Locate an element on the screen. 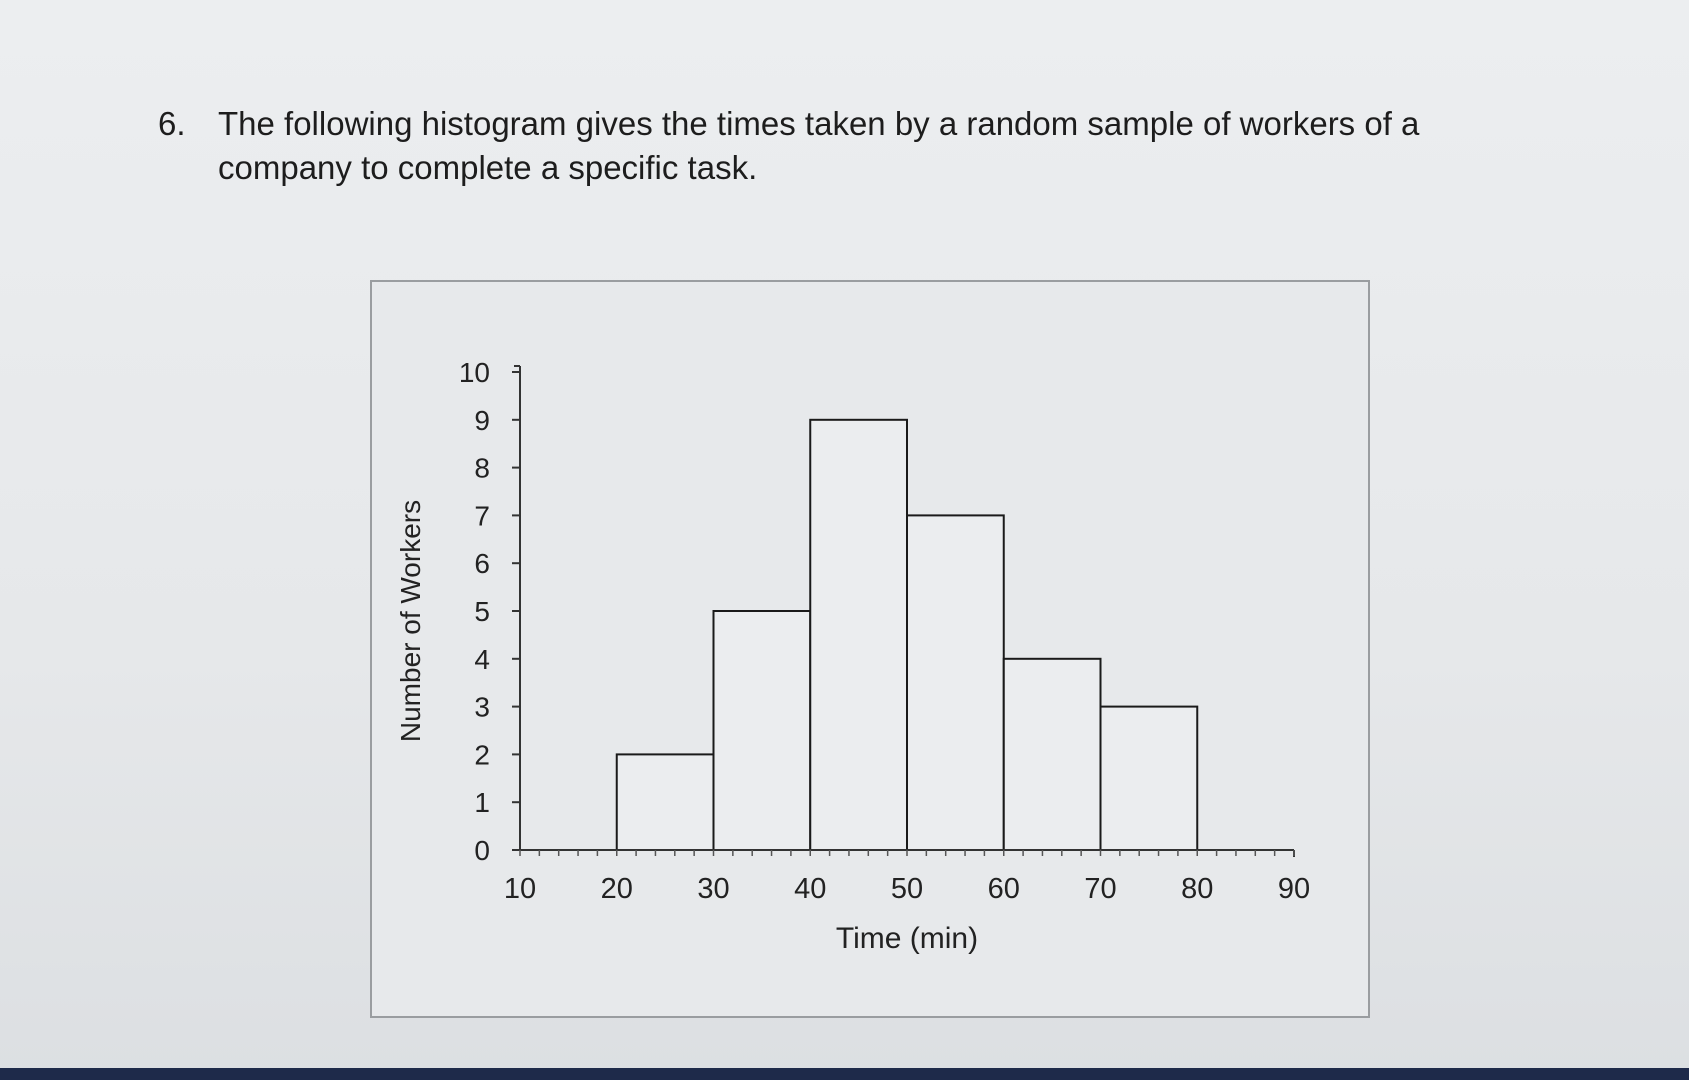 The width and height of the screenshot is (1689, 1080). x-tick-label-10: 10 is located at coordinates (520, 889).